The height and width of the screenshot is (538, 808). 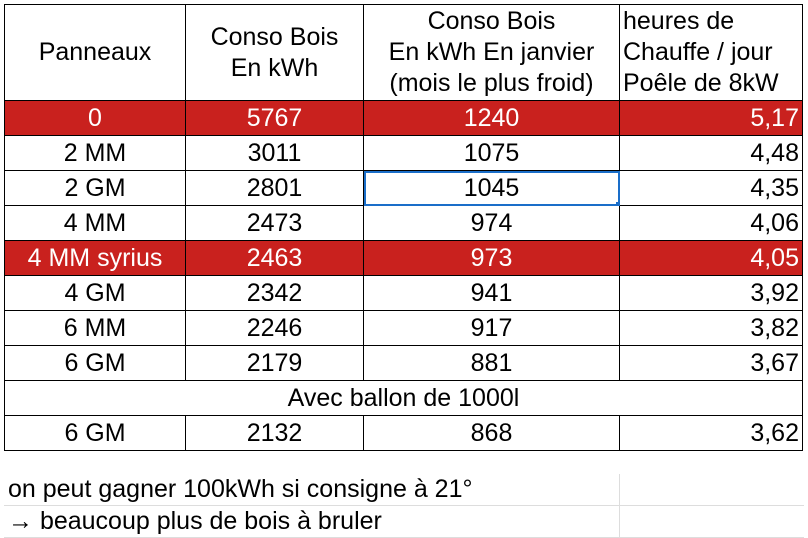 I want to click on section-row: Avec ballon de 1000l, so click(x=403, y=398).